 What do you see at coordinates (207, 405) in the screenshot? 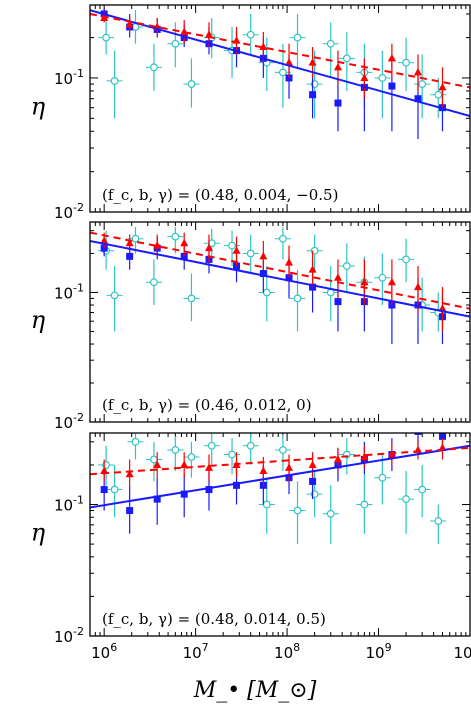
I see `parameter-annotation: (f_c, b, γ) = (0.46, 0.012, 0)` at bounding box center [207, 405].